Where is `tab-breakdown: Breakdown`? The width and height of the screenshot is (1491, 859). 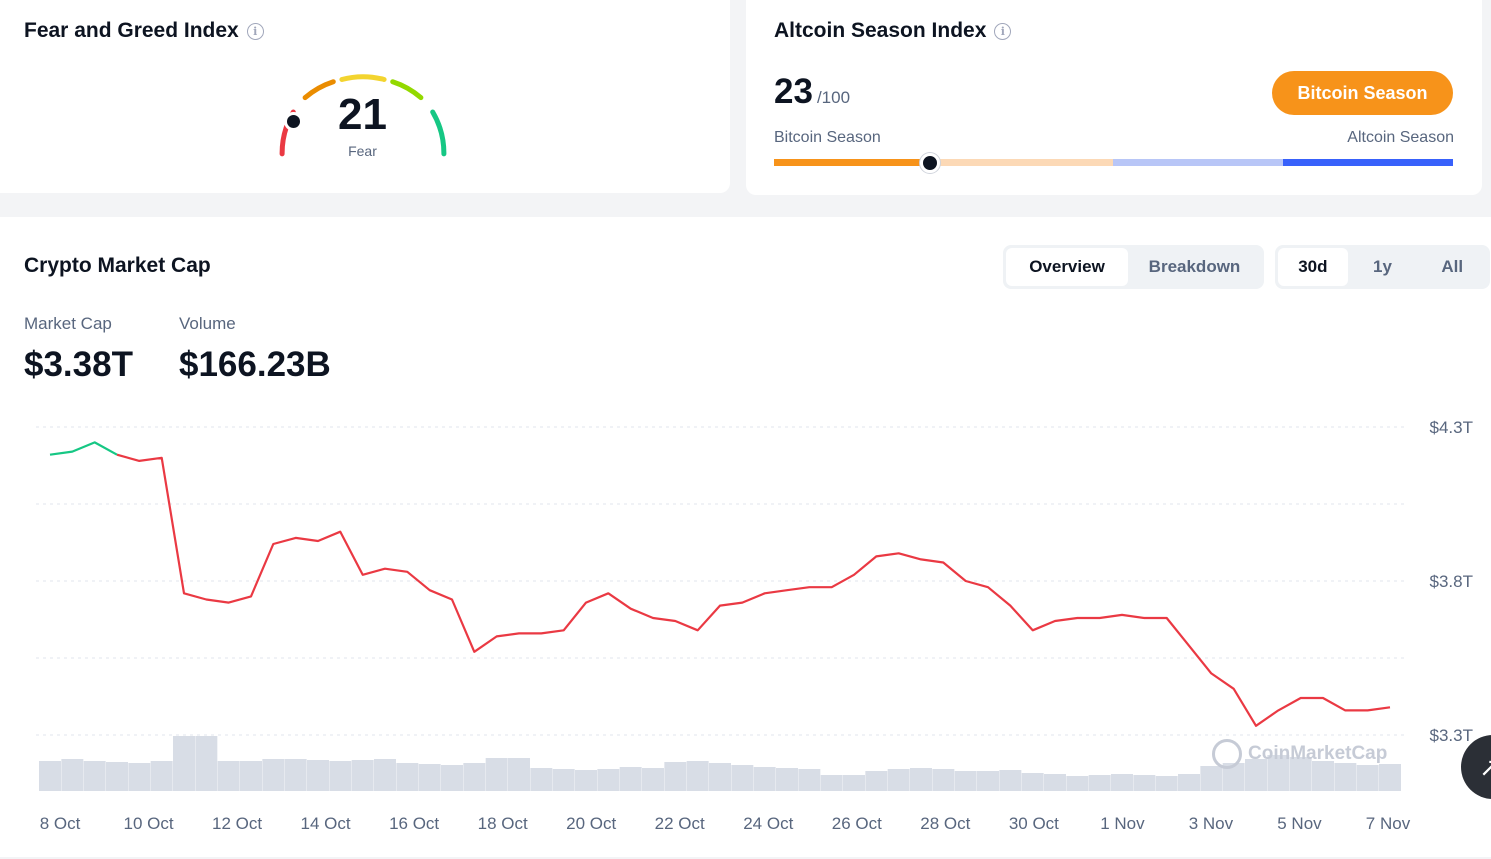 tab-breakdown: Breakdown is located at coordinates (1194, 266).